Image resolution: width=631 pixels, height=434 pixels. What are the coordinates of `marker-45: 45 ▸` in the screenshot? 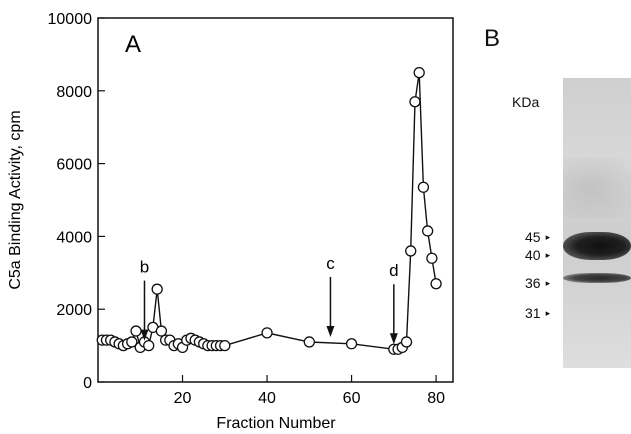 It's located at (537, 237).